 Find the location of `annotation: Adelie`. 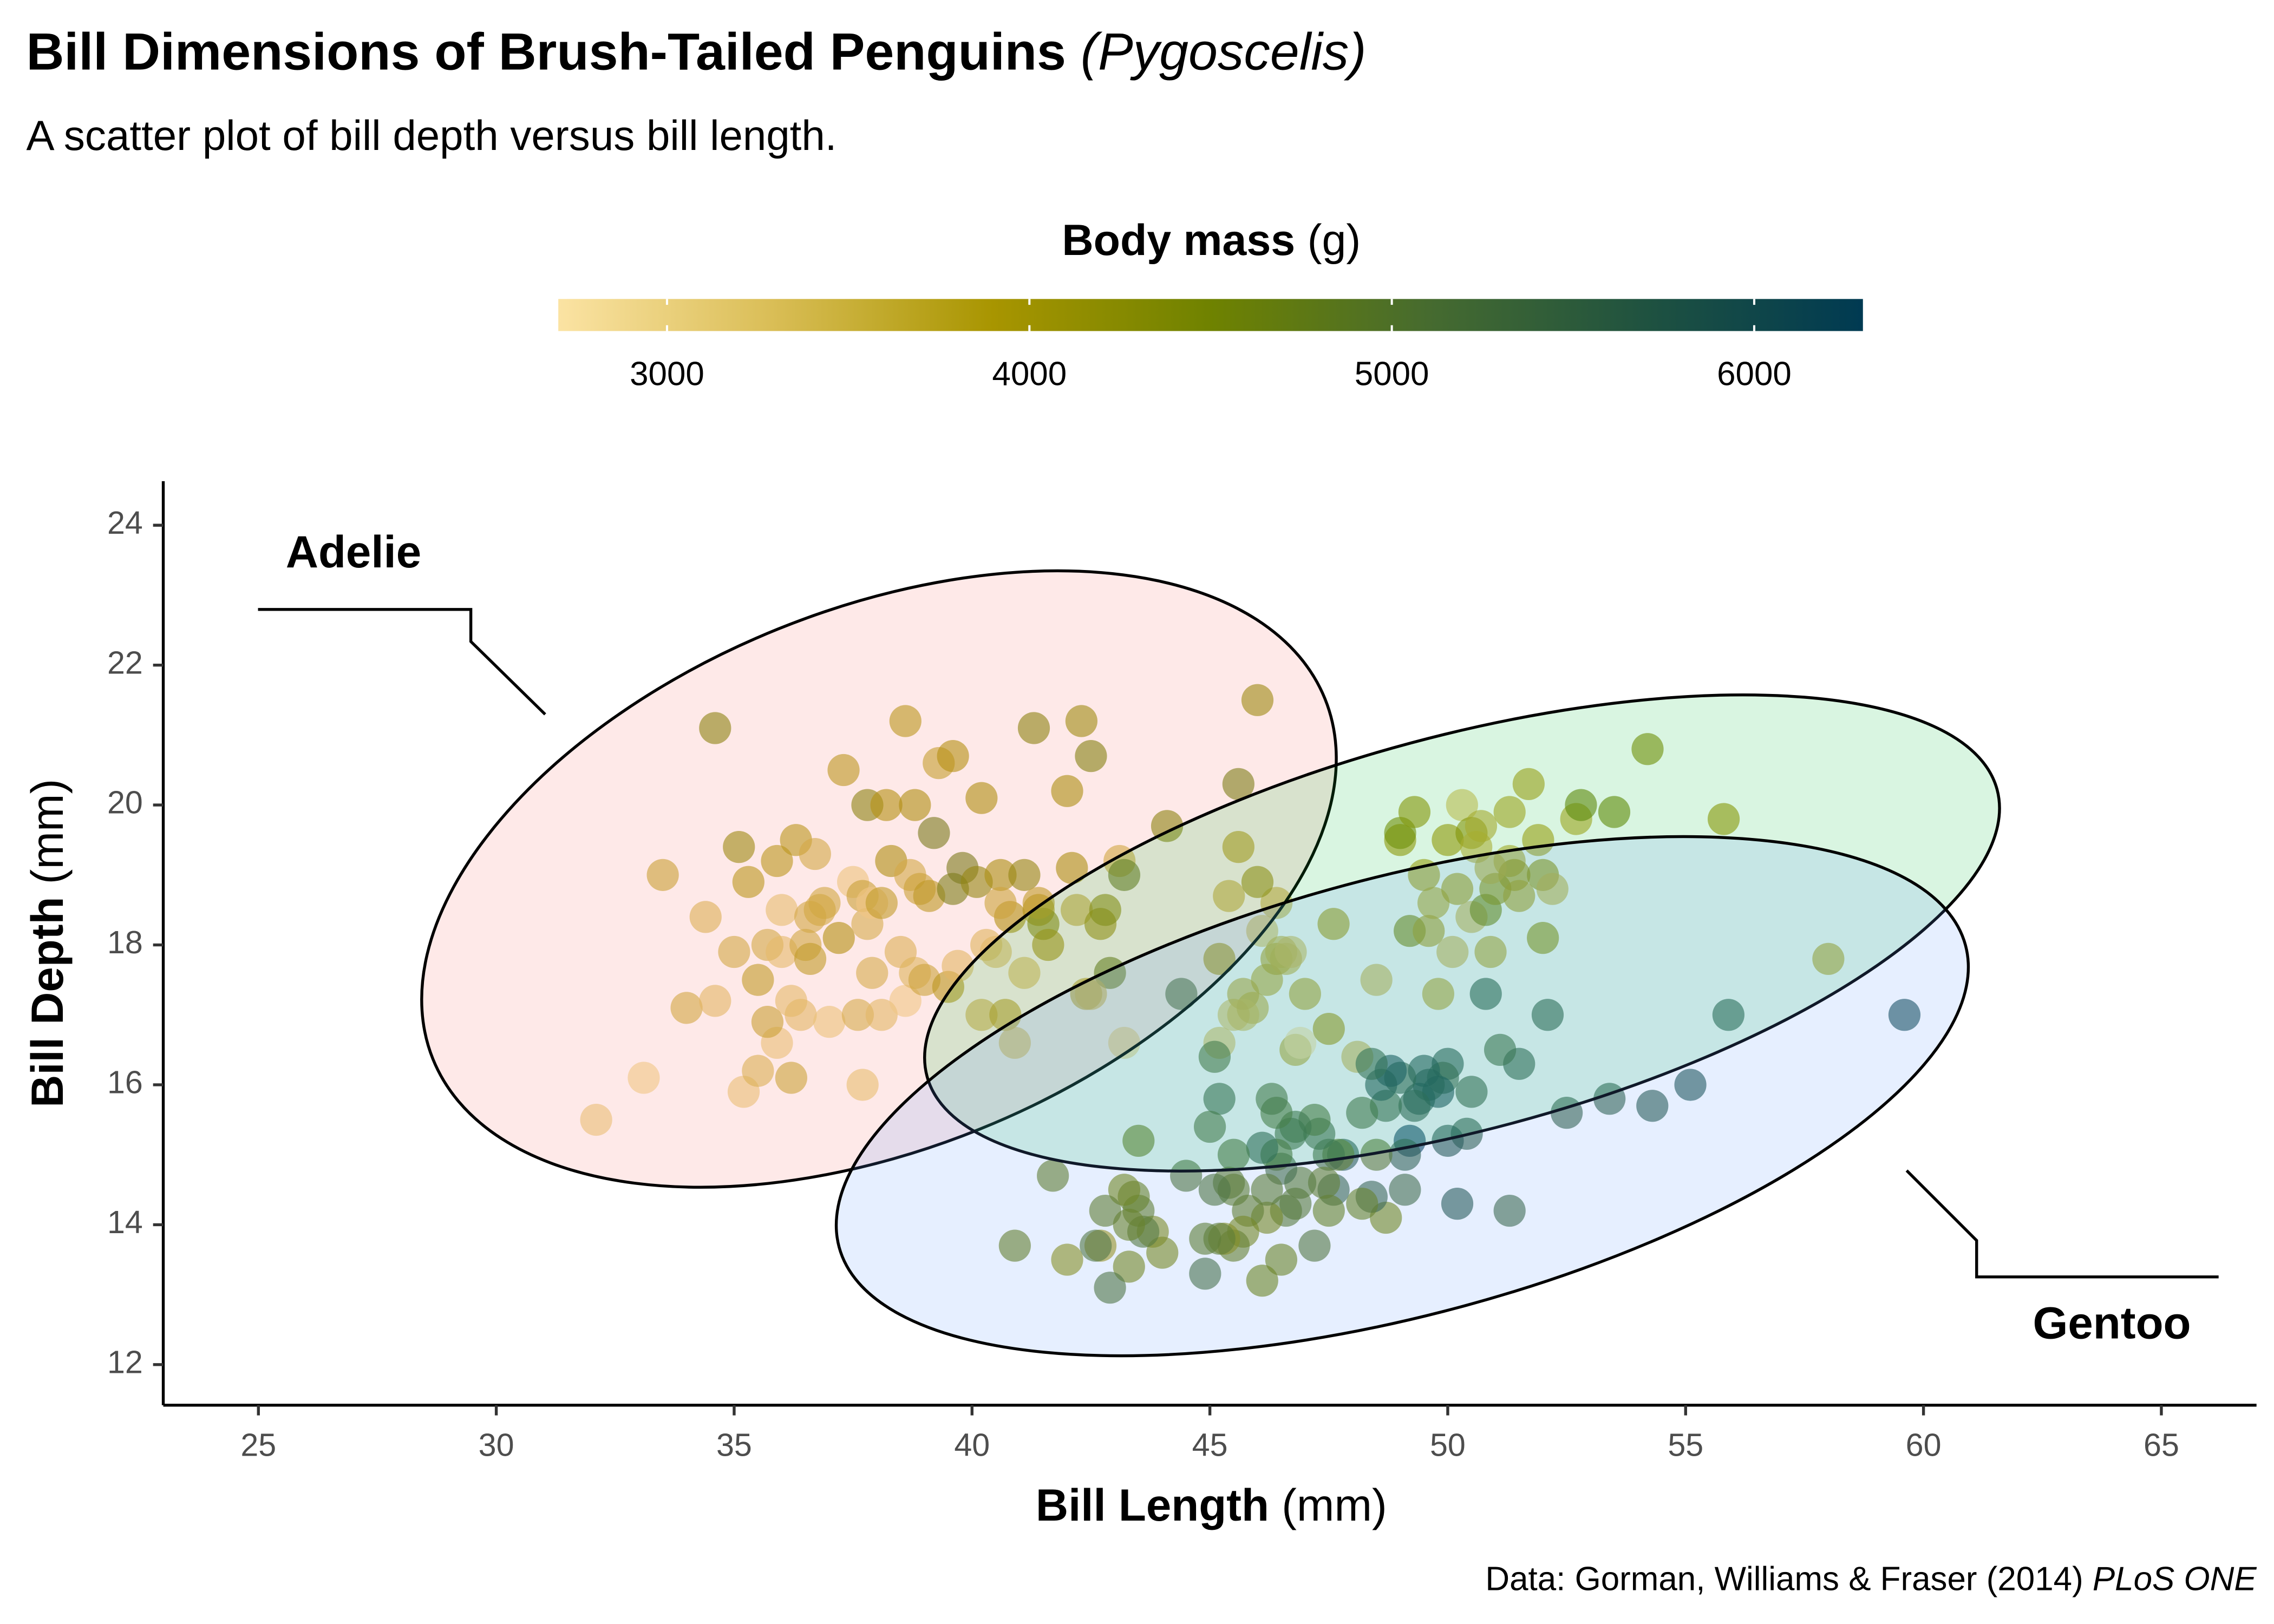

annotation: Adelie is located at coordinates (354, 551).